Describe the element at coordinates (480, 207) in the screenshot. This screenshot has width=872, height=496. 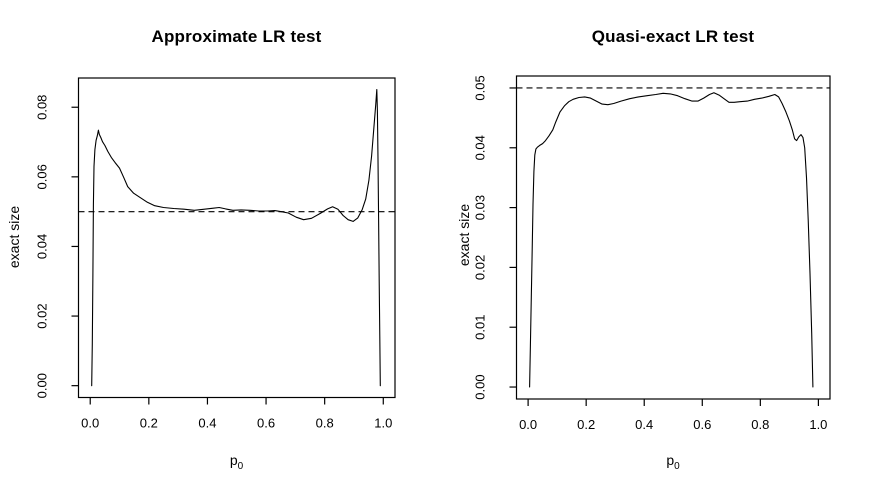
I see `y-tick-label: 0.03` at that location.